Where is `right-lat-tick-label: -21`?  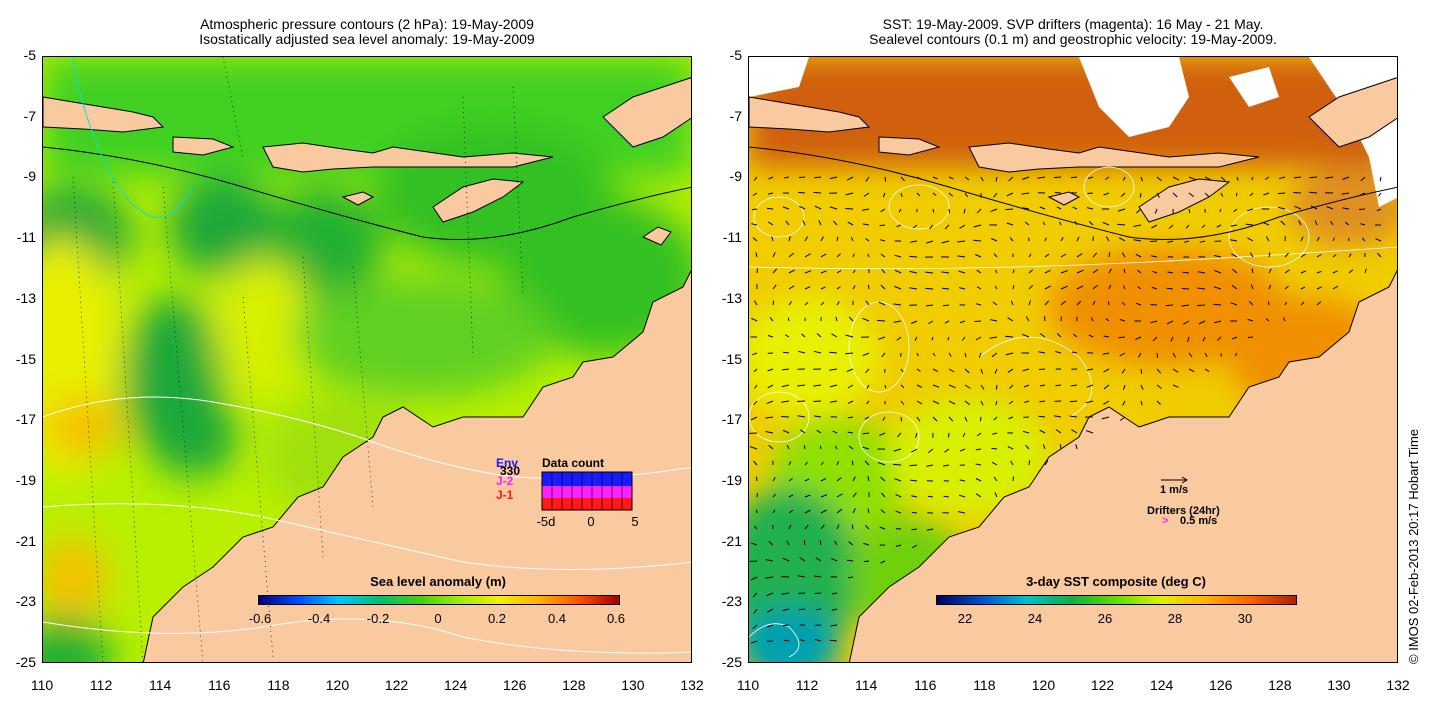
right-lat-tick-label: -21 is located at coordinates (731, 540).